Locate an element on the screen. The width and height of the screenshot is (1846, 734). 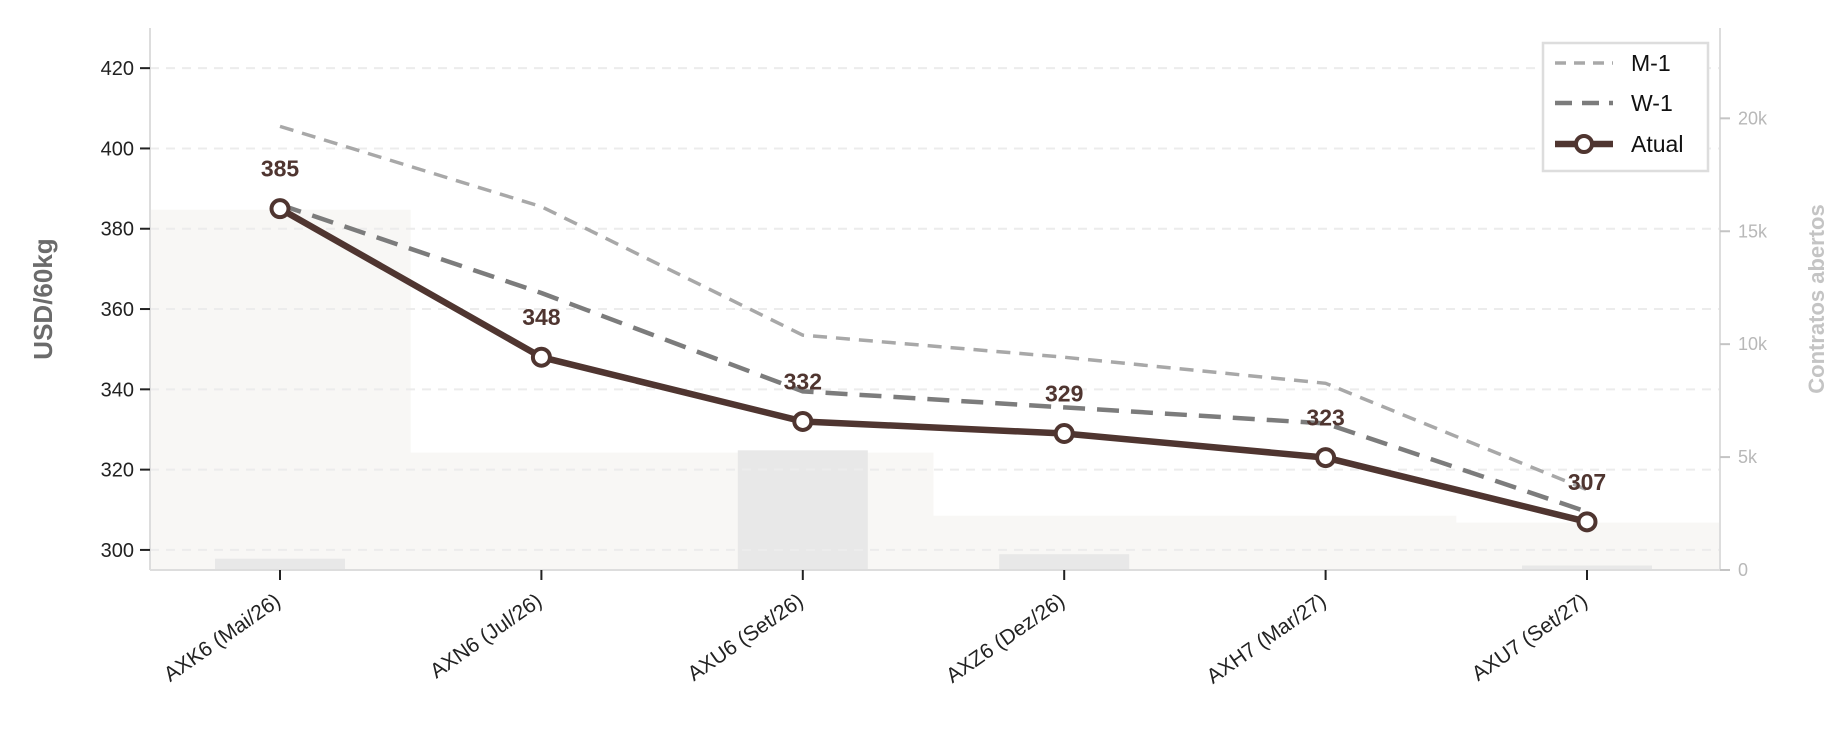
y2-tick-label: 5k is located at coordinates (1748, 457).